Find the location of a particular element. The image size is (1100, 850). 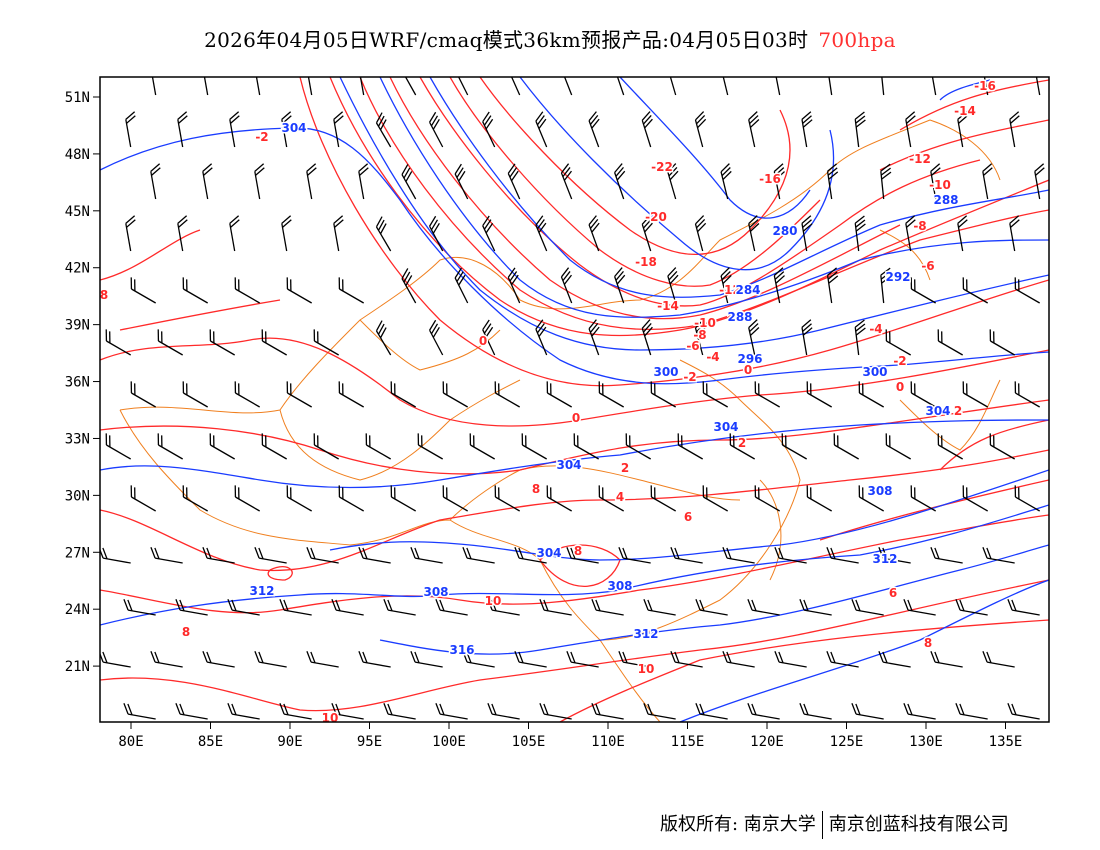

lat-tick-label: 36N is located at coordinates (77, 383).